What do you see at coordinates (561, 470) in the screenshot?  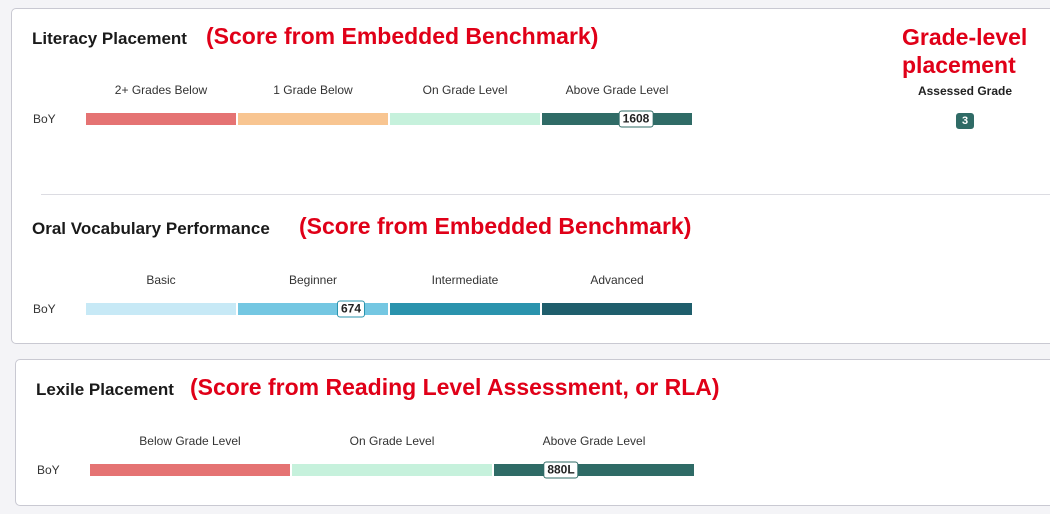 I see `score-badge: 880L` at bounding box center [561, 470].